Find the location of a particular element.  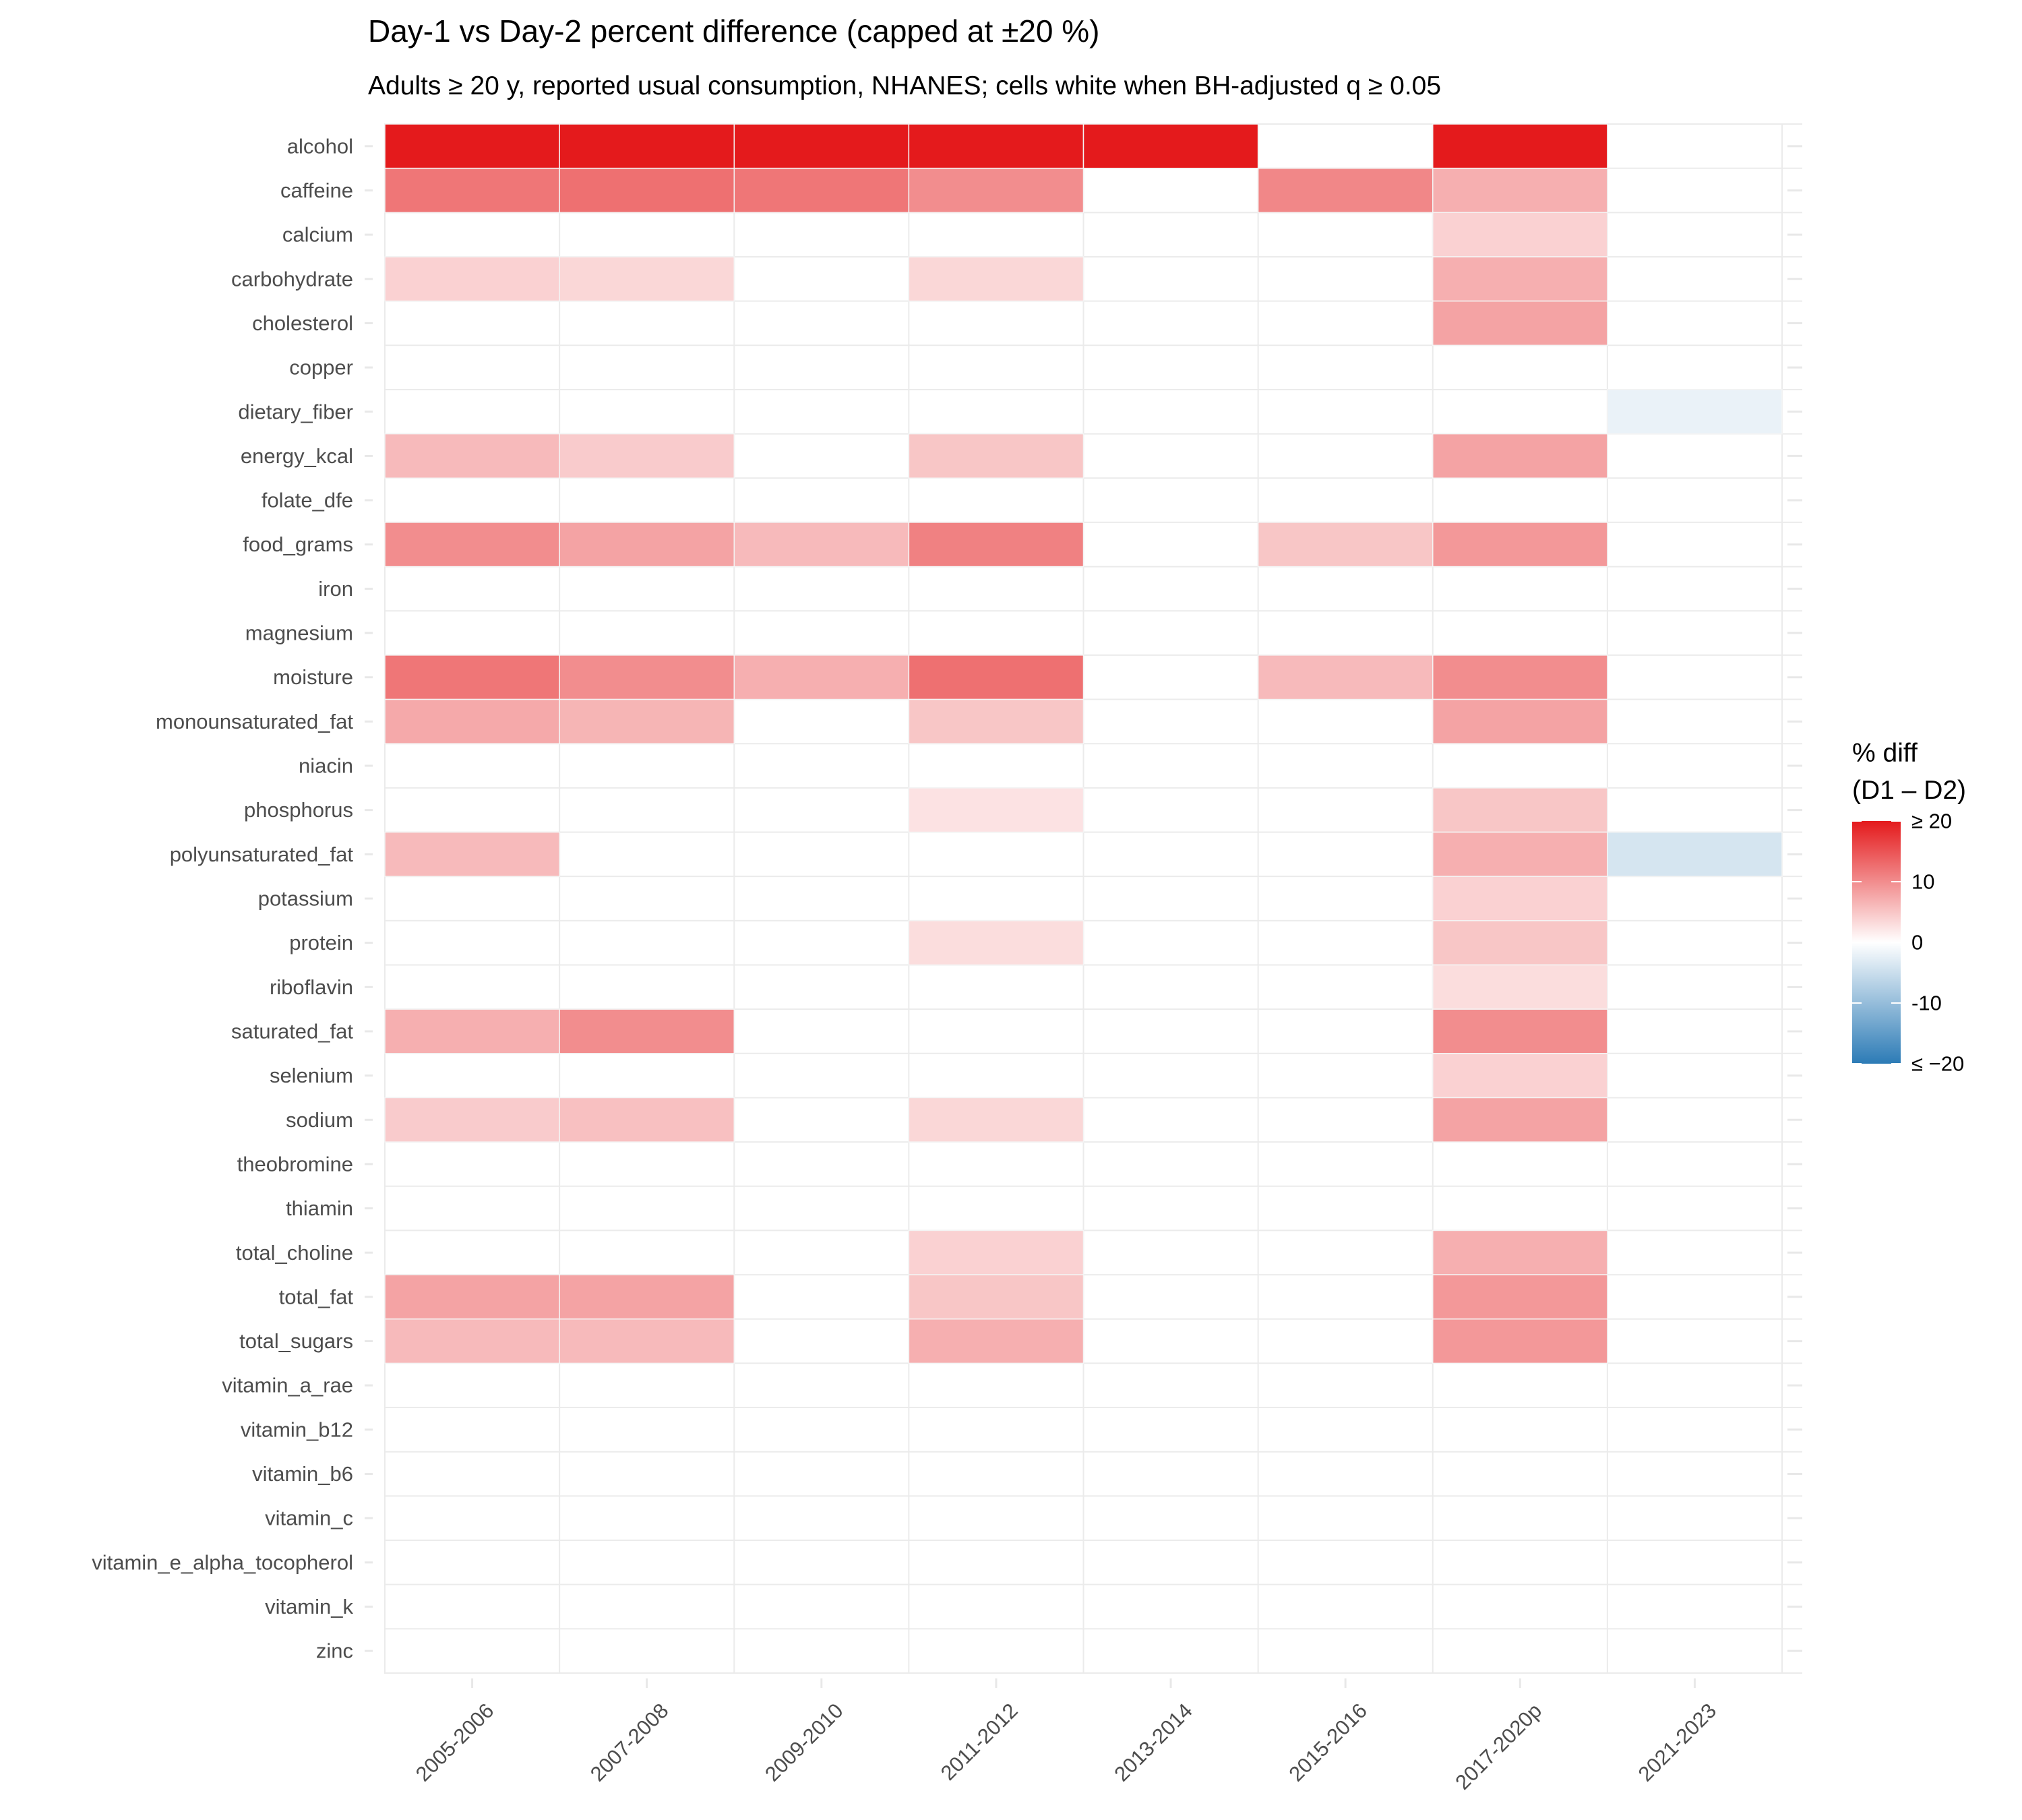

heatmap-cell-caffeine-2015-2016 is located at coordinates (1345, 190).